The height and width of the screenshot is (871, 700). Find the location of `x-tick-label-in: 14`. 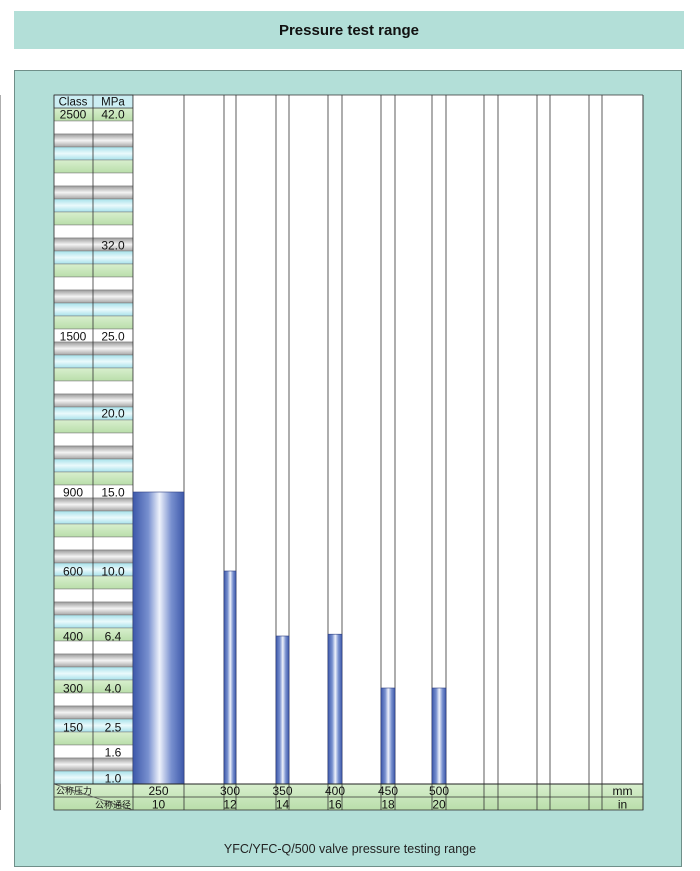

x-tick-label-in: 14 is located at coordinates (283, 805).